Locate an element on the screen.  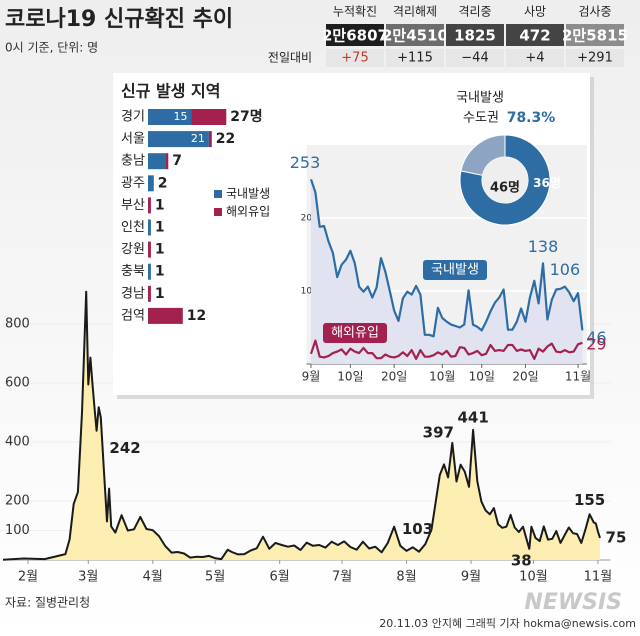
subtitle: 0시 기준, 단위: 명 is located at coordinates (51, 48).